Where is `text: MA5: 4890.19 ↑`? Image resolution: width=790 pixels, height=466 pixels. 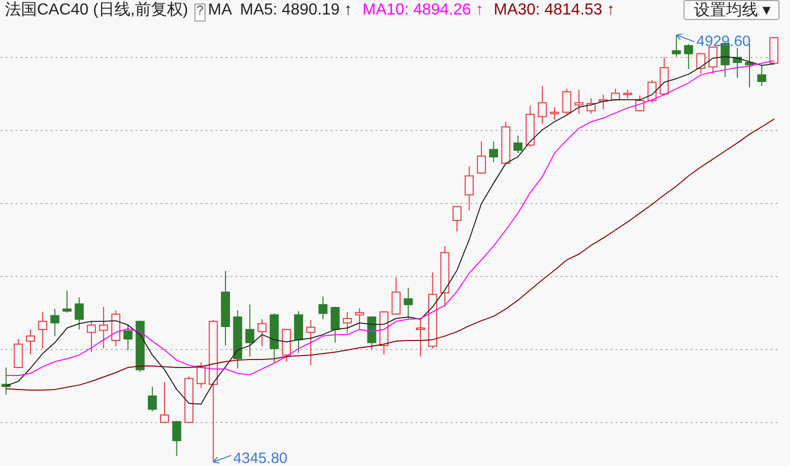 text: MA5: 4890.19 ↑ is located at coordinates (296, 10).